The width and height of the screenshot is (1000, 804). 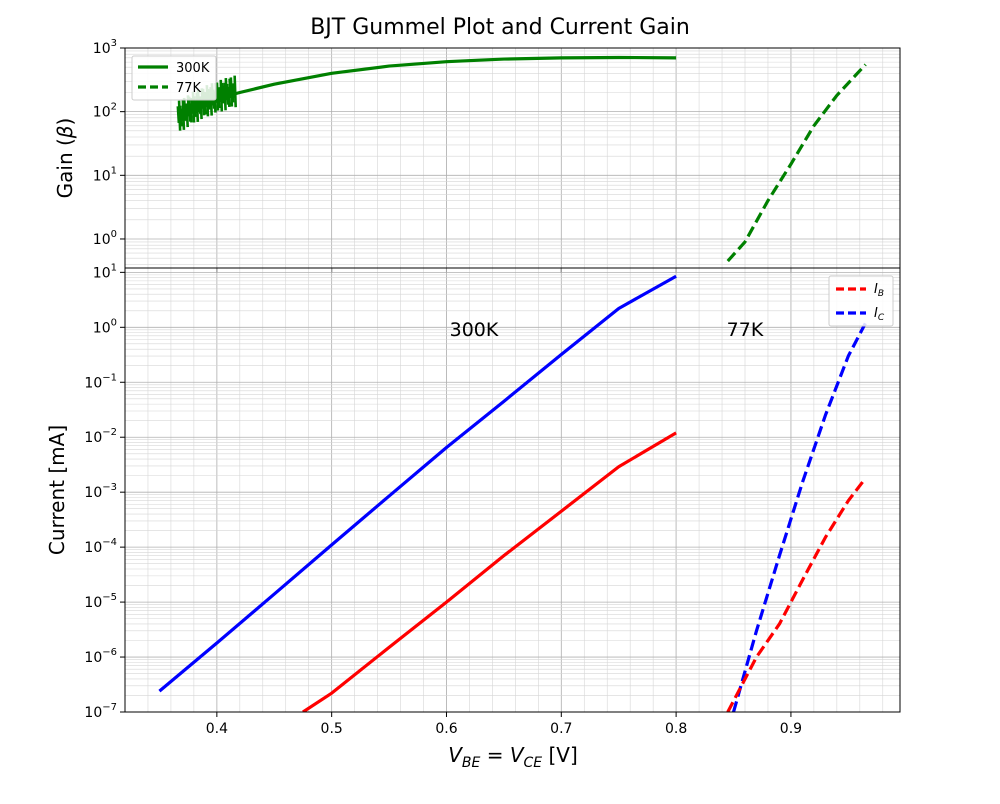 What do you see at coordinates (676, 729) in the screenshot?
I see `x-tick-label: 0.8` at bounding box center [676, 729].